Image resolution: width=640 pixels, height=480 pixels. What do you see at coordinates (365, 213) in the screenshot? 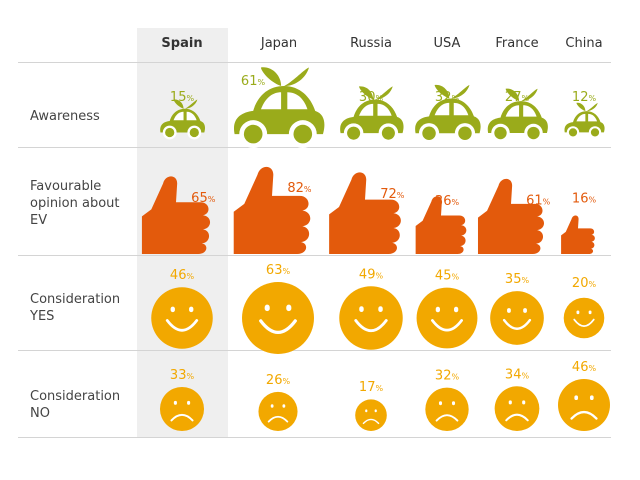
I see `thumbs-up-icon-russia` at bounding box center [365, 213].